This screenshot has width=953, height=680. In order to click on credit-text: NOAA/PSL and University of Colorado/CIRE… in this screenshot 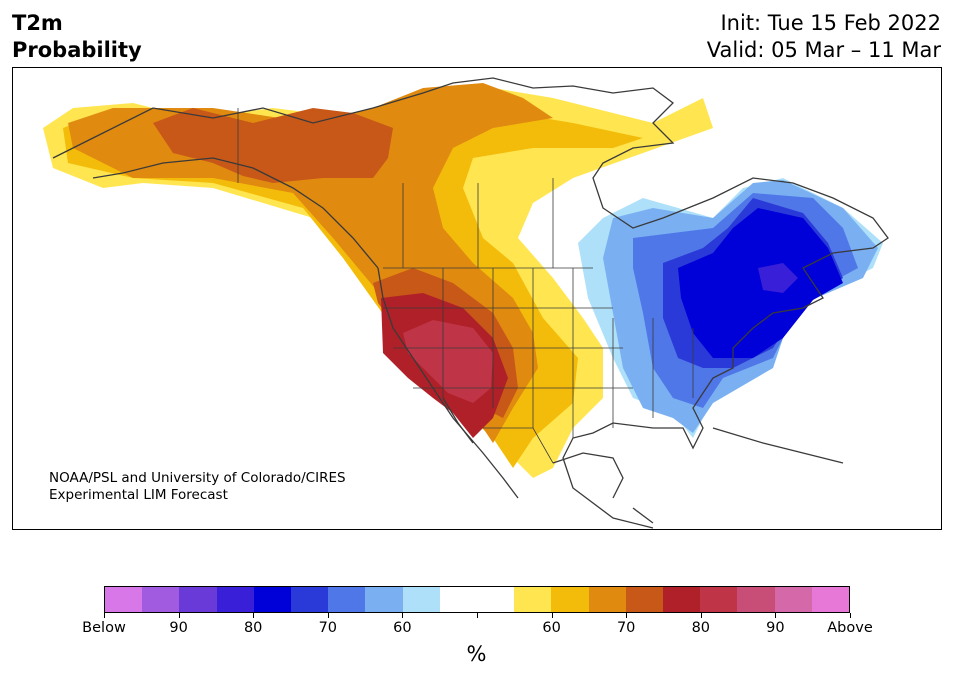, I will do `click(197, 487)`.